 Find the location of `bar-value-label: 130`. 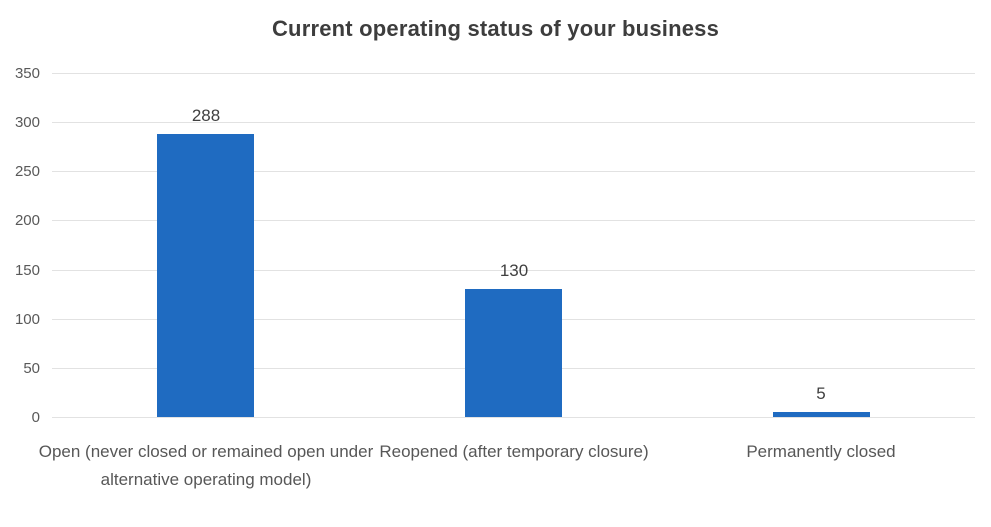

bar-value-label: 130 is located at coordinates (514, 270).